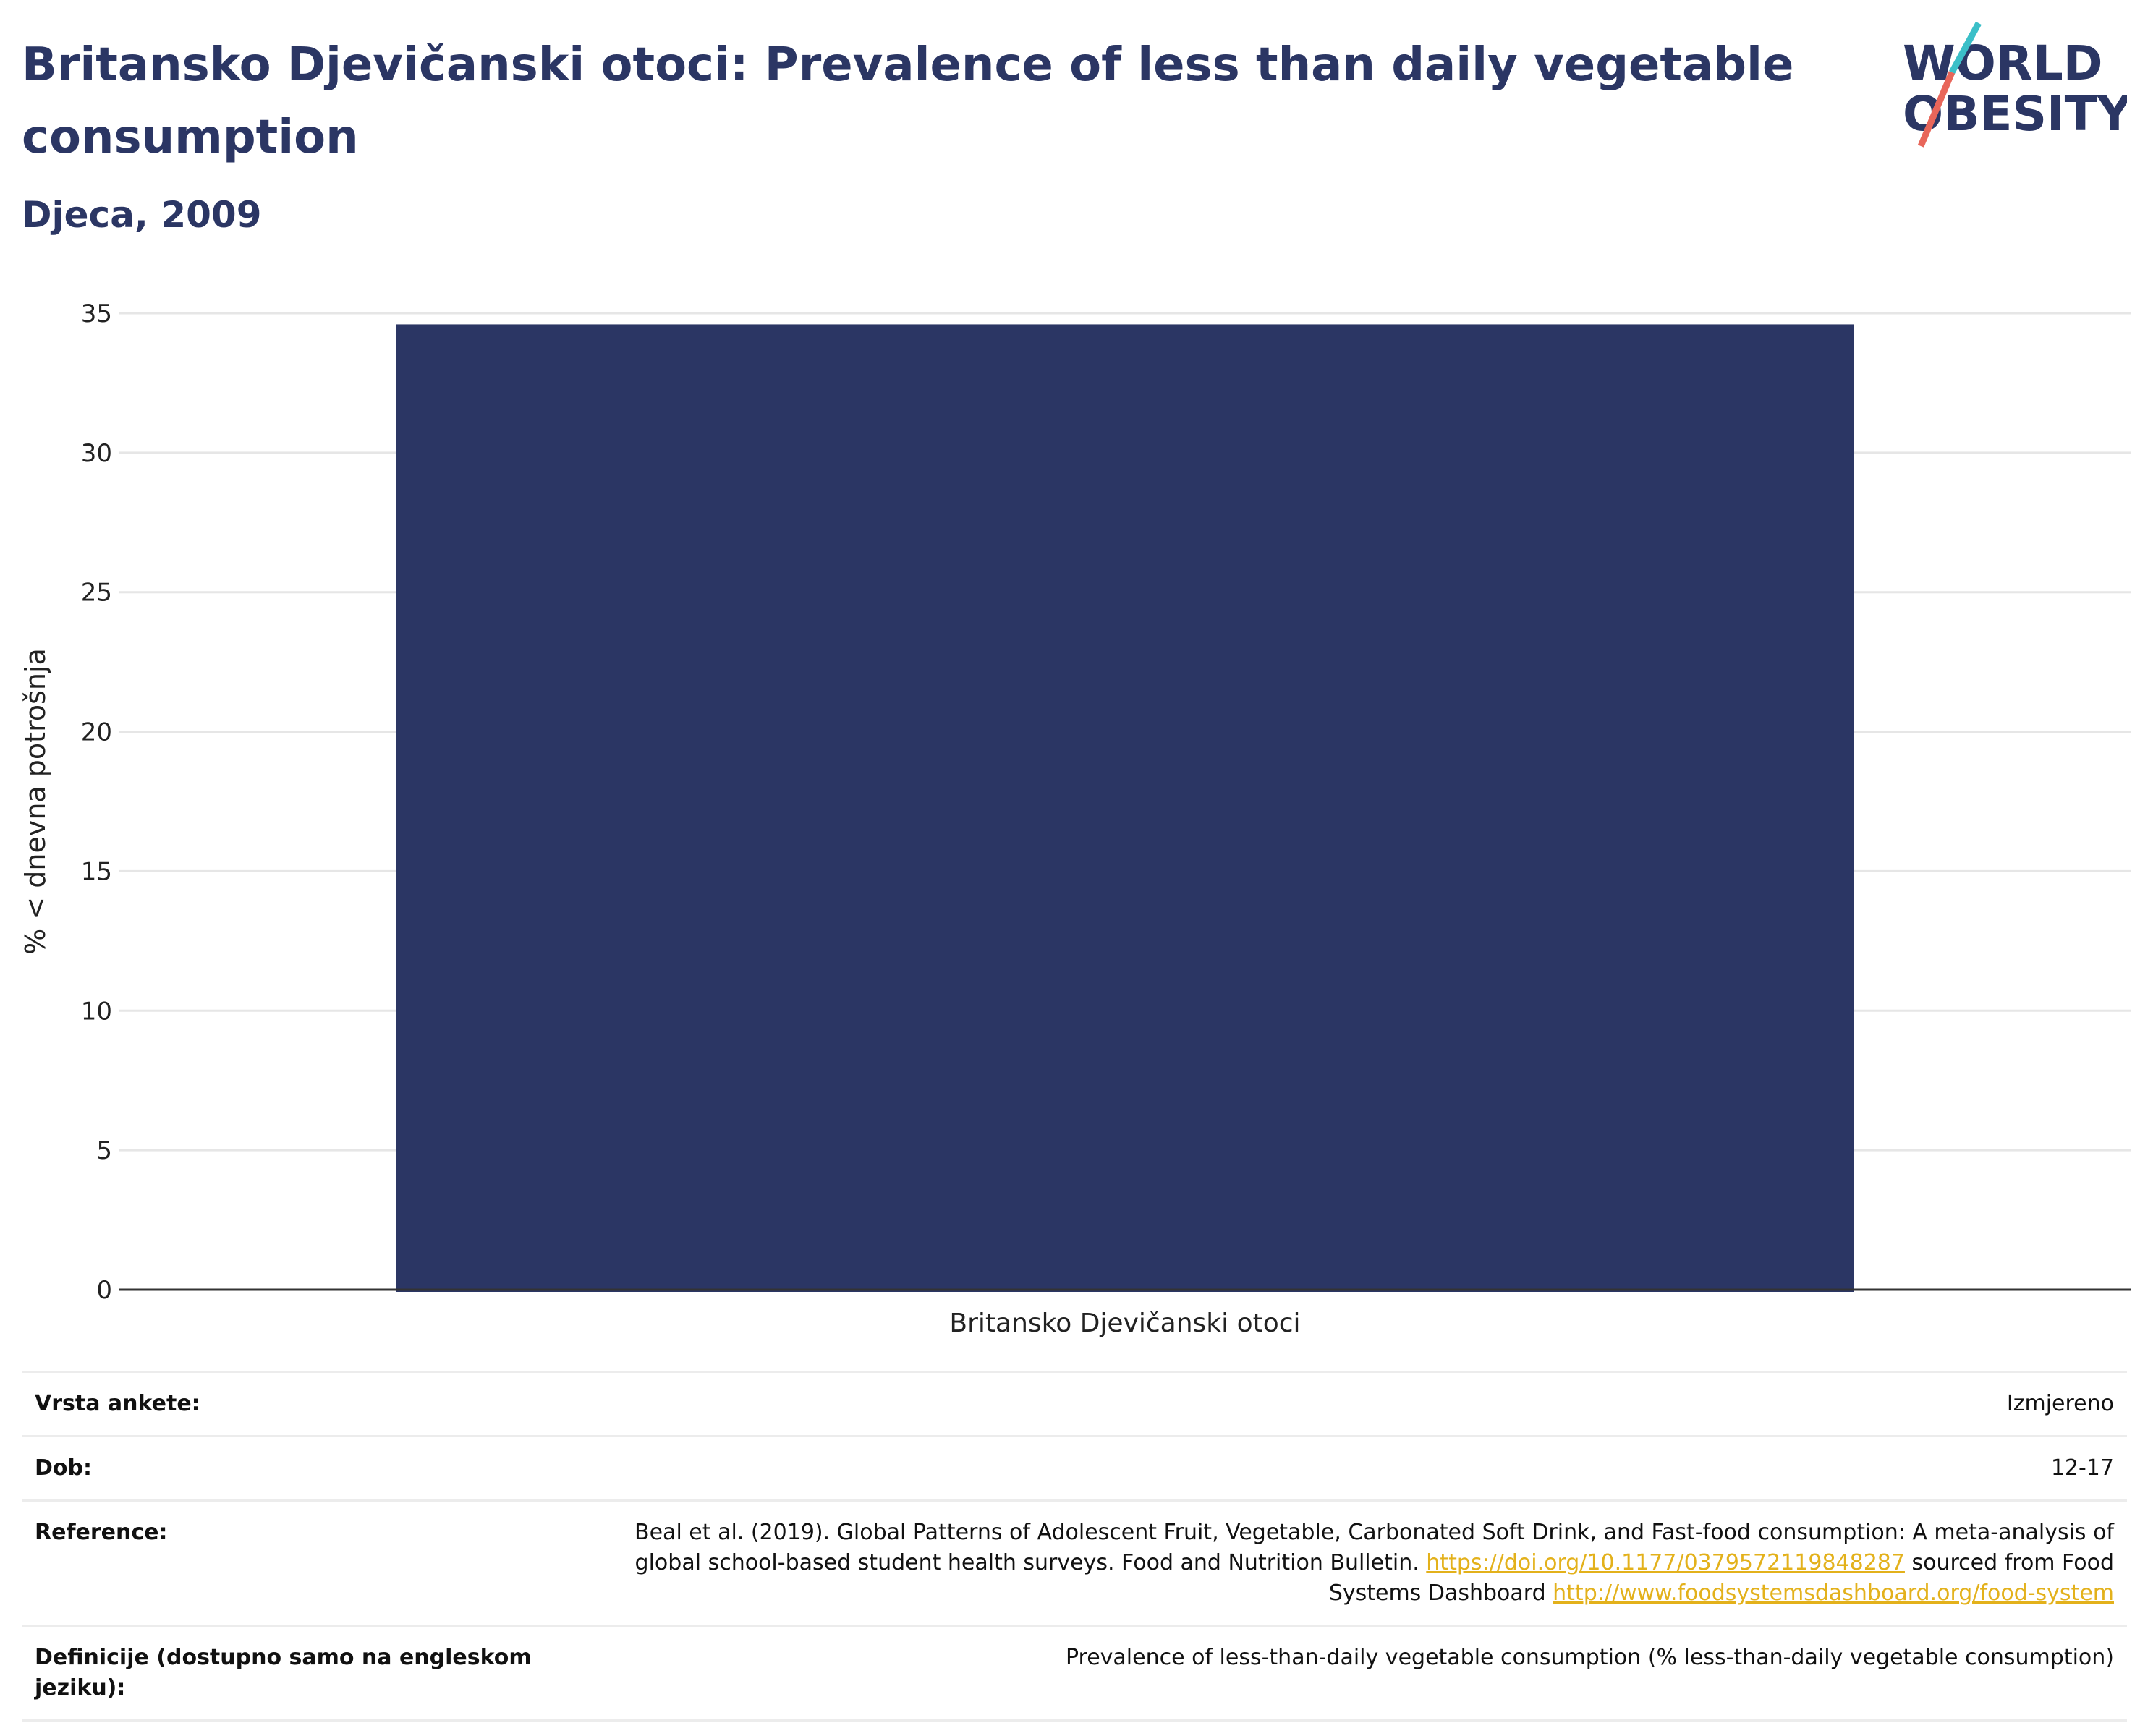 This screenshot has width=2140, height=1736. I want to click on x-tick-label: Britansko Djevičanski otoci, so click(1124, 1324).